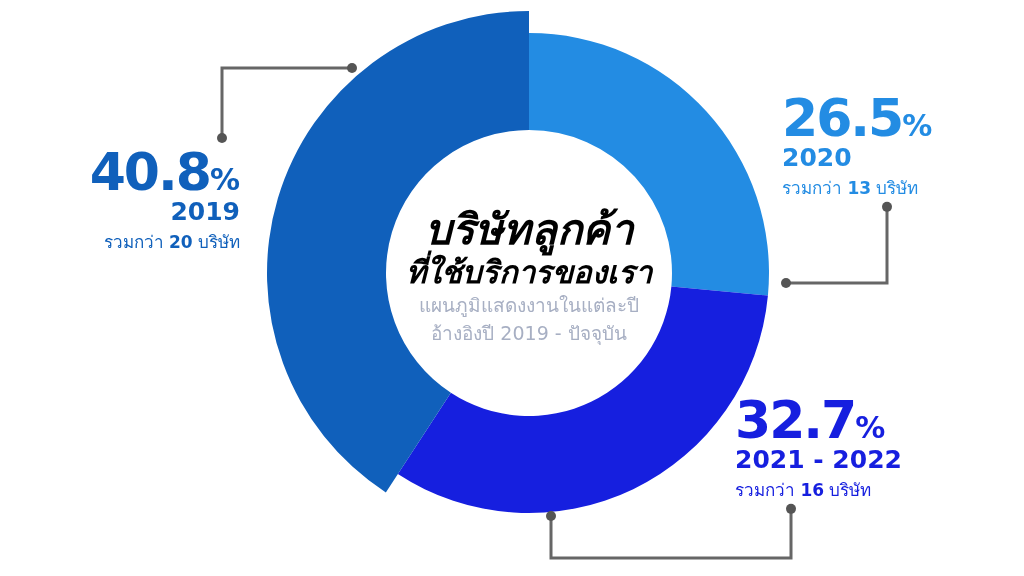 This screenshot has height=576, width=1024. Describe the element at coordinates (850, 187) in the screenshot. I see `text: รวมกว่า 13 บริษัท` at that location.